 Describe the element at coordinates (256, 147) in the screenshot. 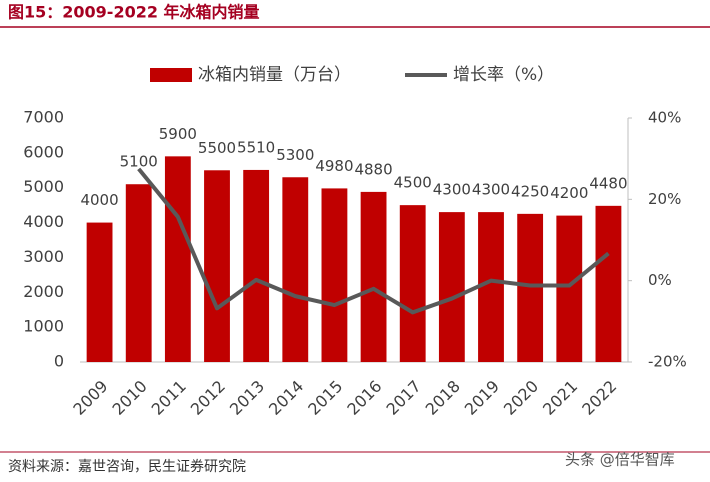

I see `data-label: 5510` at that location.